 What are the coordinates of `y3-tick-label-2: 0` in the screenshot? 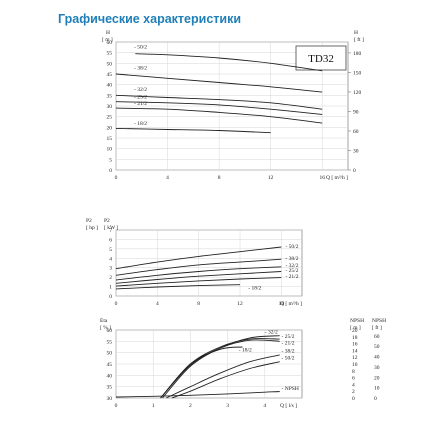 It's located at (375, 399).